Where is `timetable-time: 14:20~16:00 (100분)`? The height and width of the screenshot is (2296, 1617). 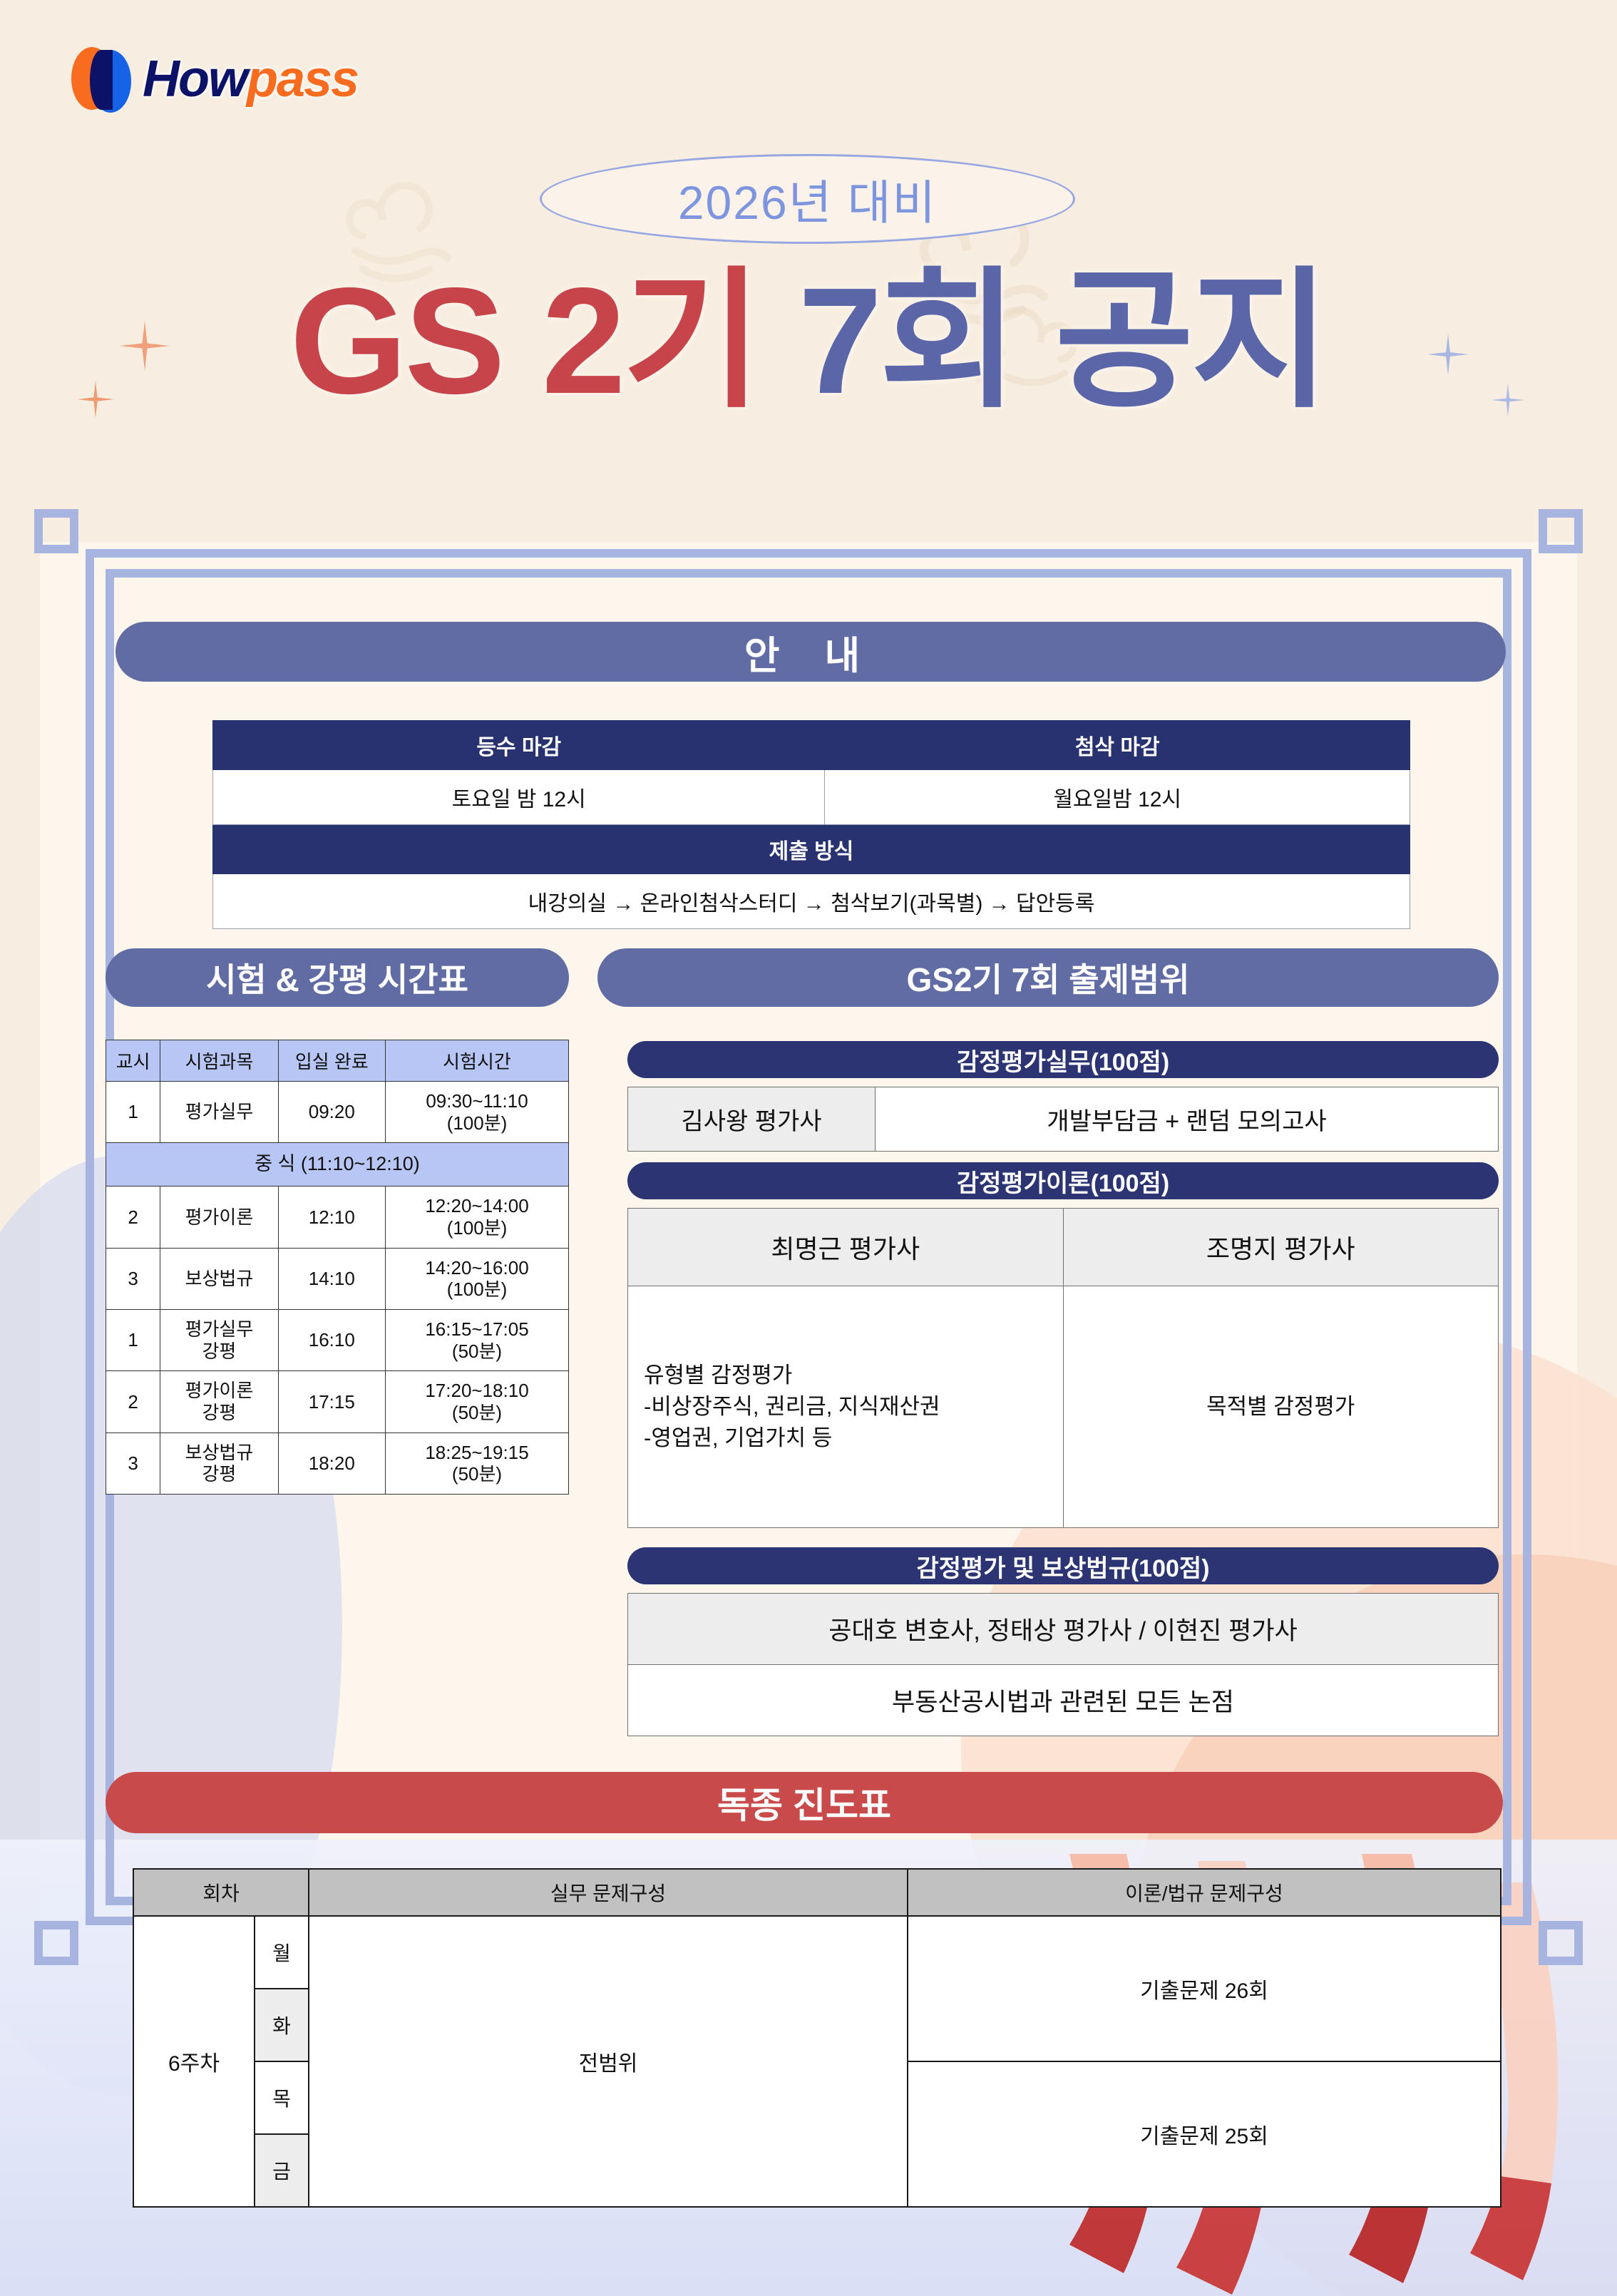 timetable-time: 14:20~16:00 (100분) is located at coordinates (477, 1278).